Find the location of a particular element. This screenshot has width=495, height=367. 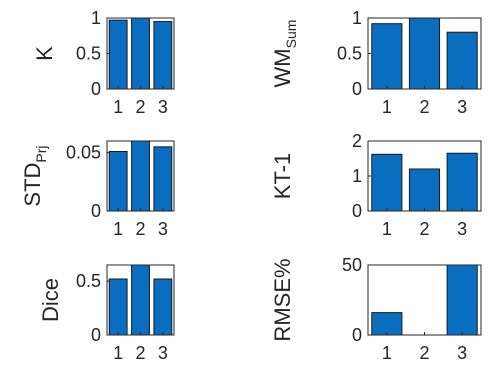

ytick-label: 2 is located at coordinates (357, 141).